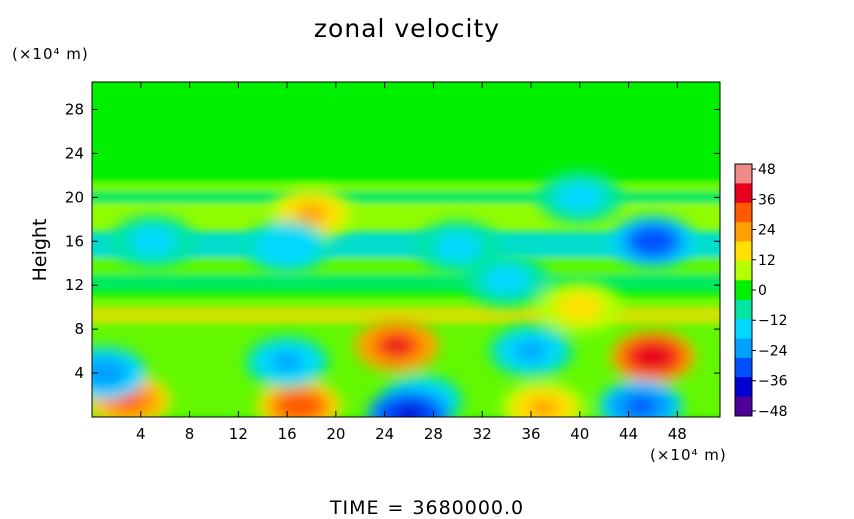 This screenshot has width=854, height=519. Describe the element at coordinates (141, 434) in the screenshot. I see `x-tick-label: 4` at that location.